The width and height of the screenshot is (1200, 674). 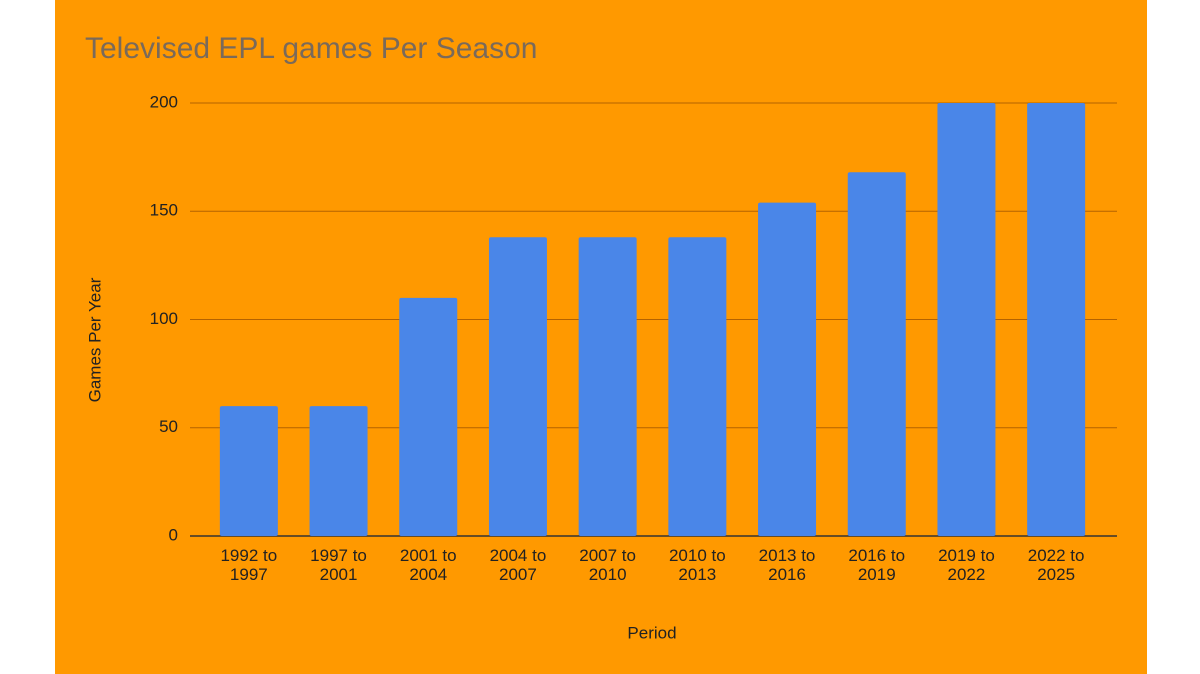 What do you see at coordinates (966, 565) in the screenshot?
I see `x-tick-label: 2019 to 2022` at bounding box center [966, 565].